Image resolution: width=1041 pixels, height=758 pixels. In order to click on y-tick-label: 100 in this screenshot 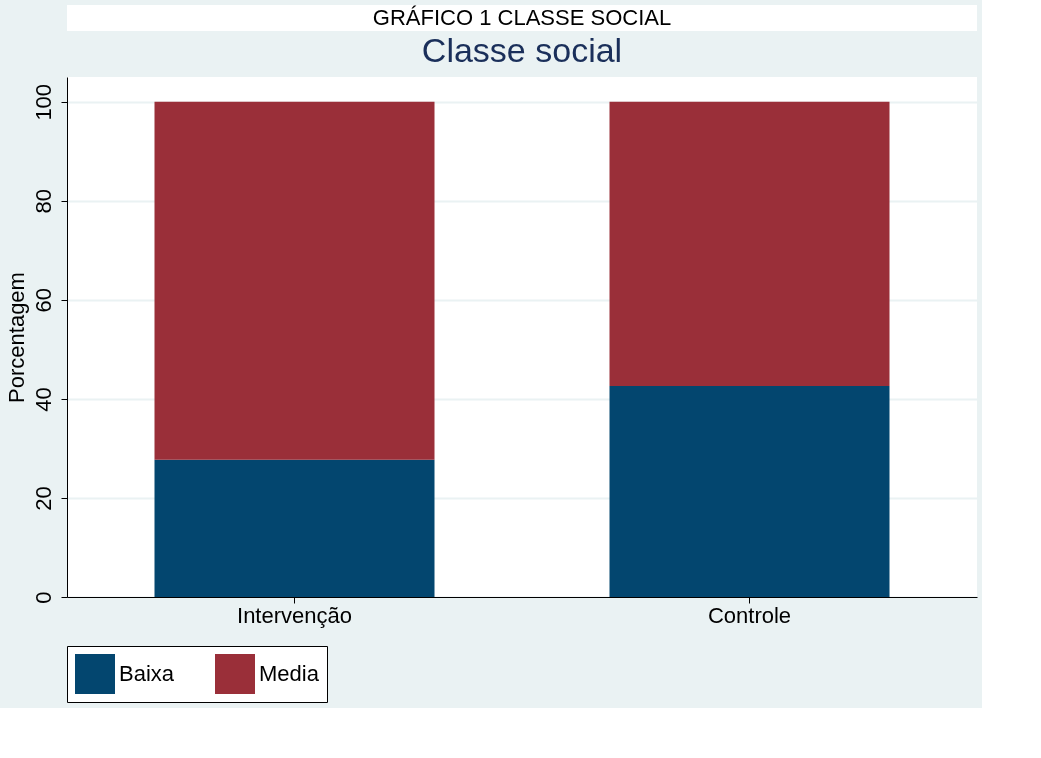, I will do `click(43, 102)`.